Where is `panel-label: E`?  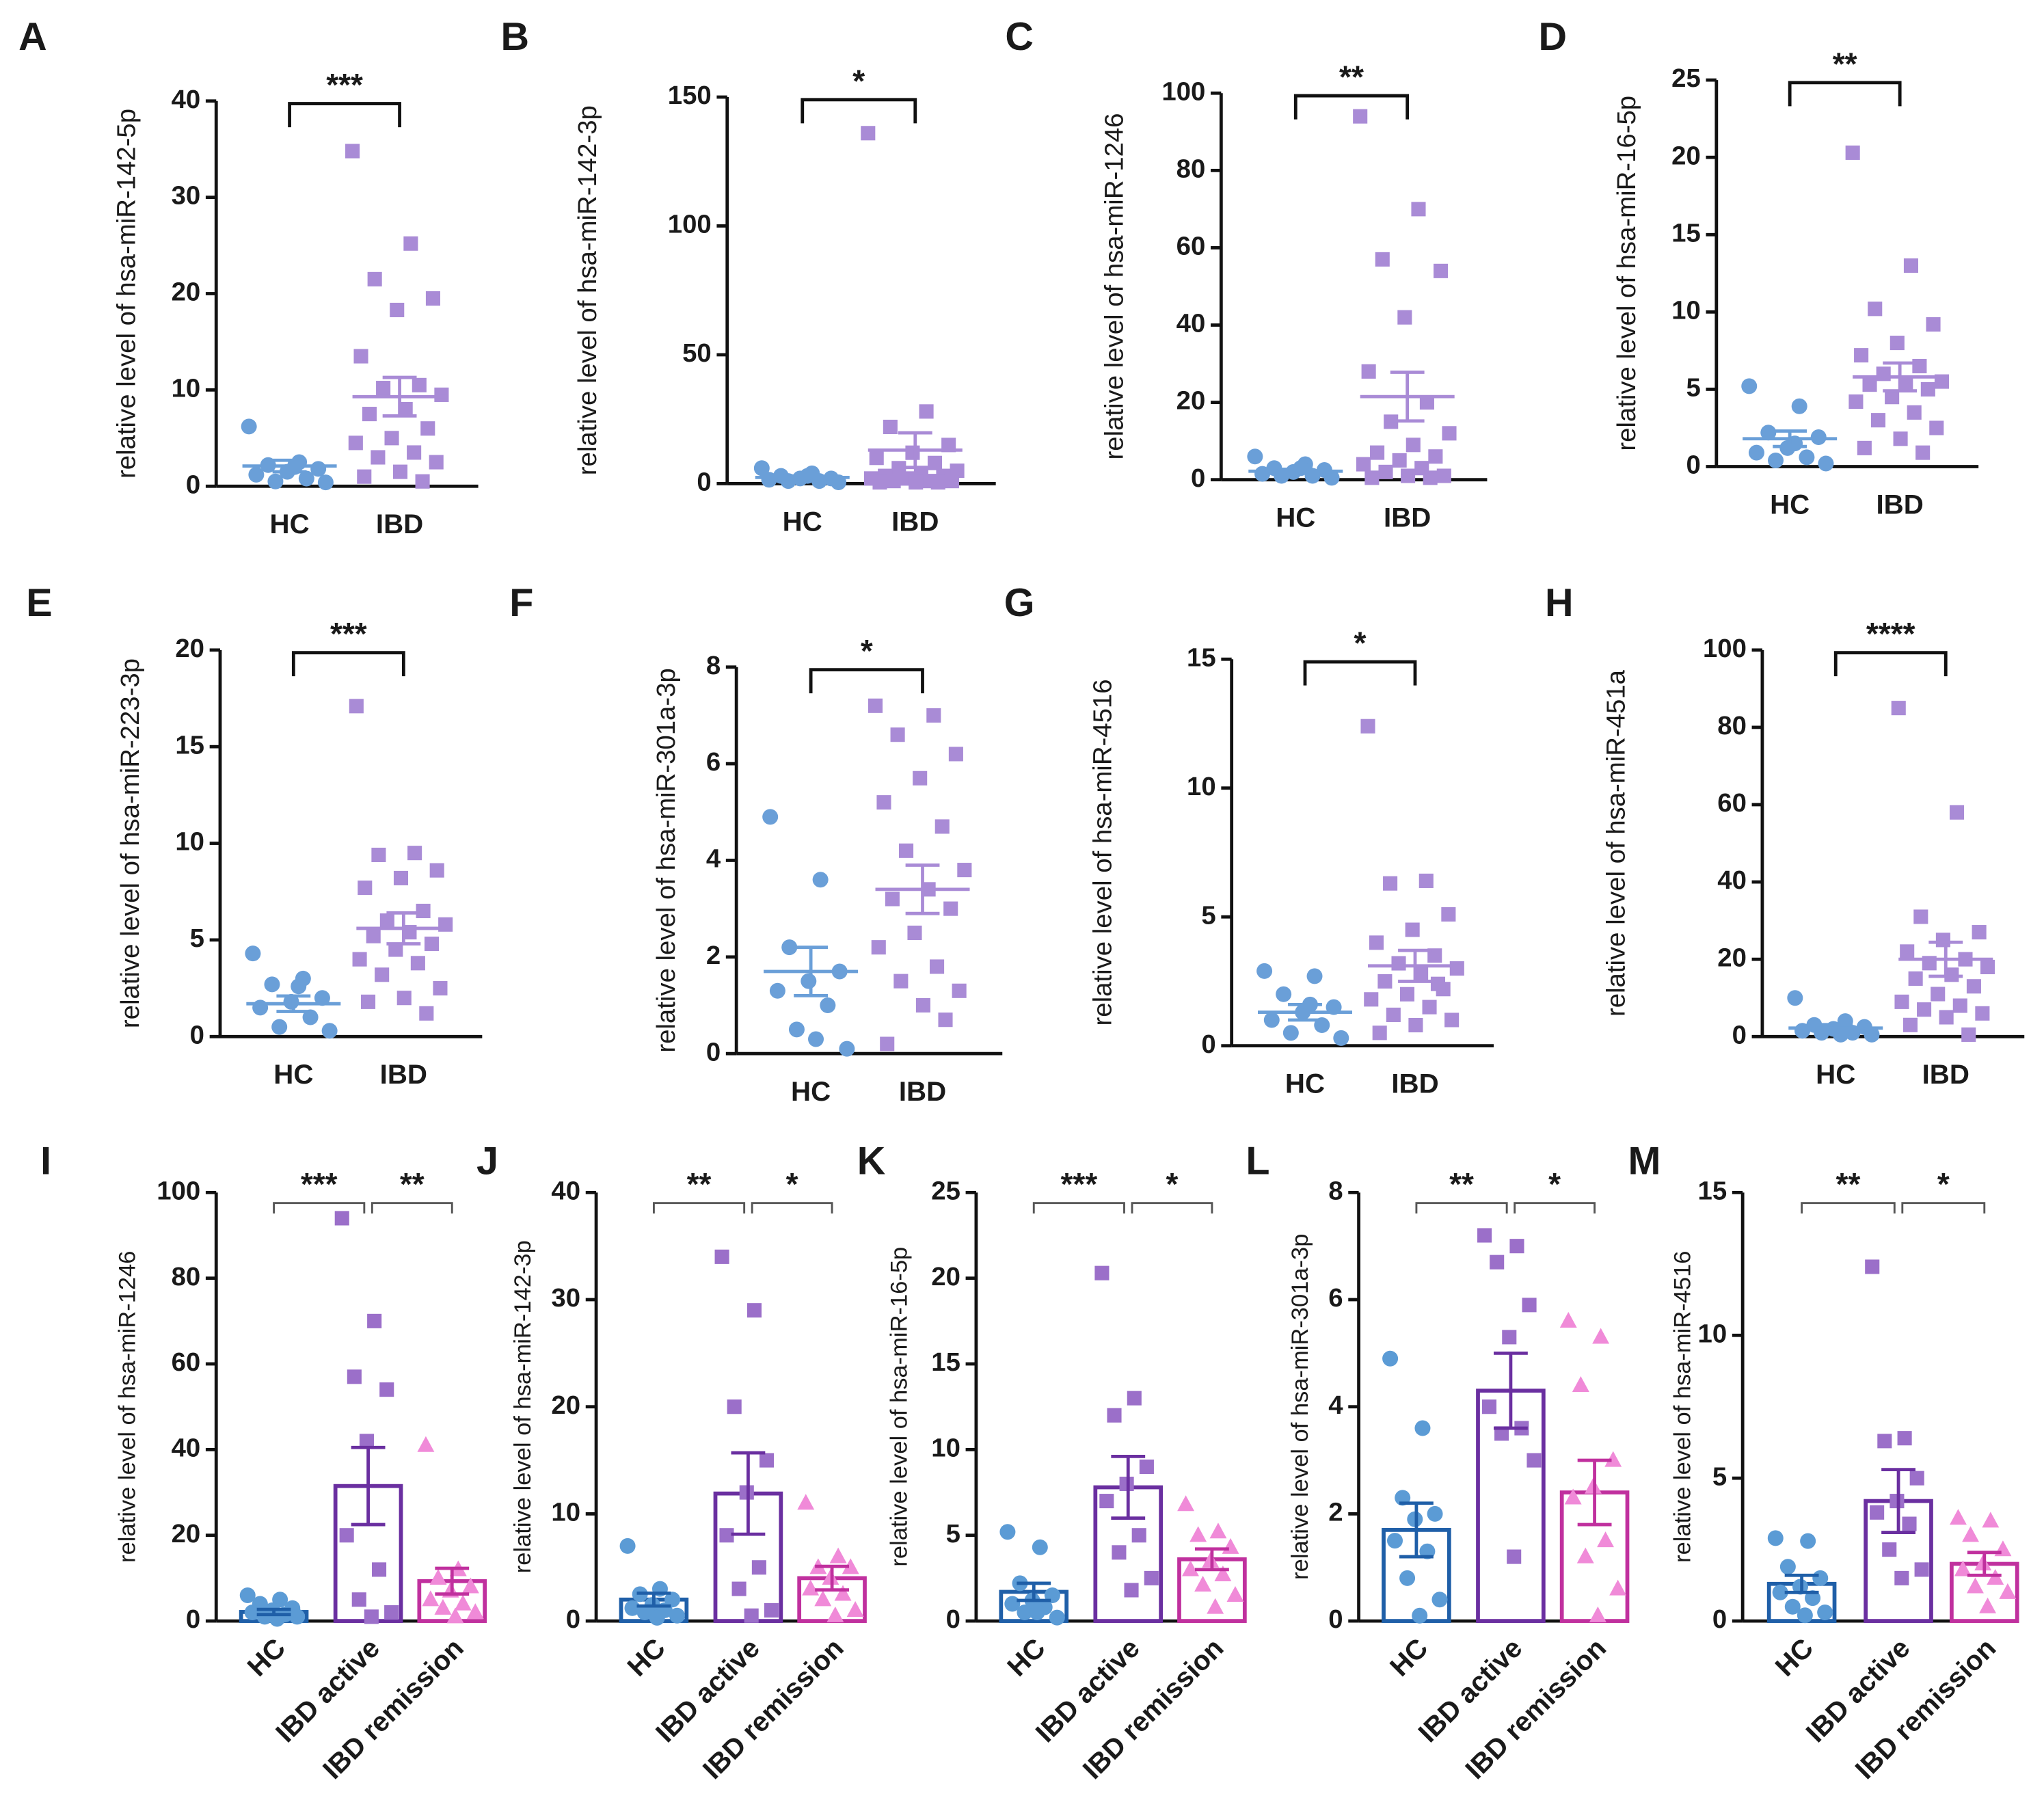
panel-label: E is located at coordinates (39, 603).